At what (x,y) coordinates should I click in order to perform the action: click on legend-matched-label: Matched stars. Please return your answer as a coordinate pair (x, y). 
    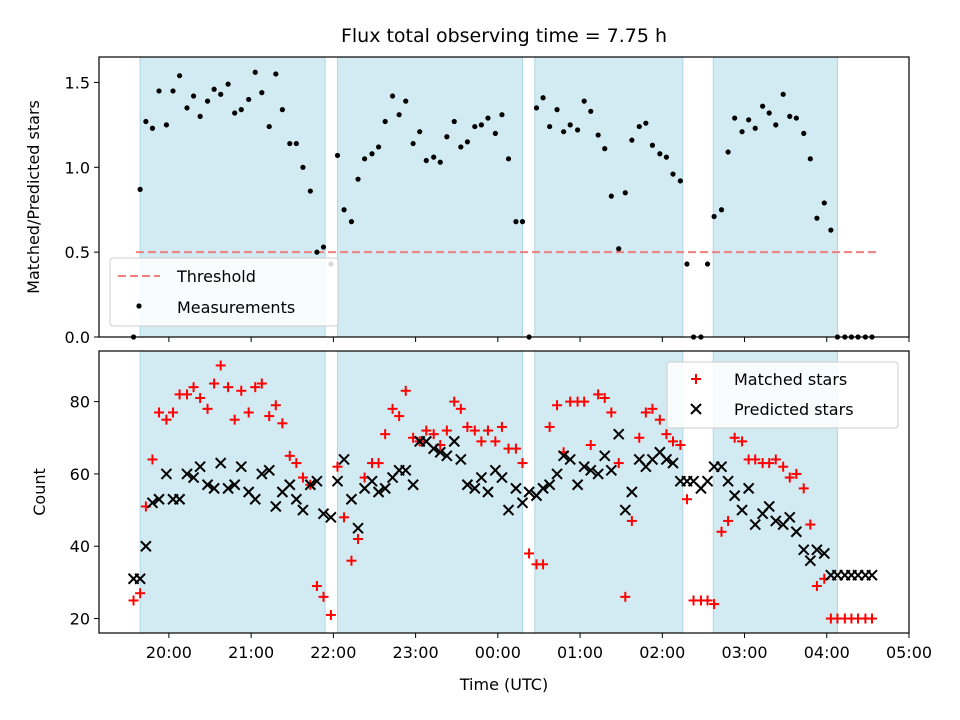
    Looking at the image, I should click on (790, 379).